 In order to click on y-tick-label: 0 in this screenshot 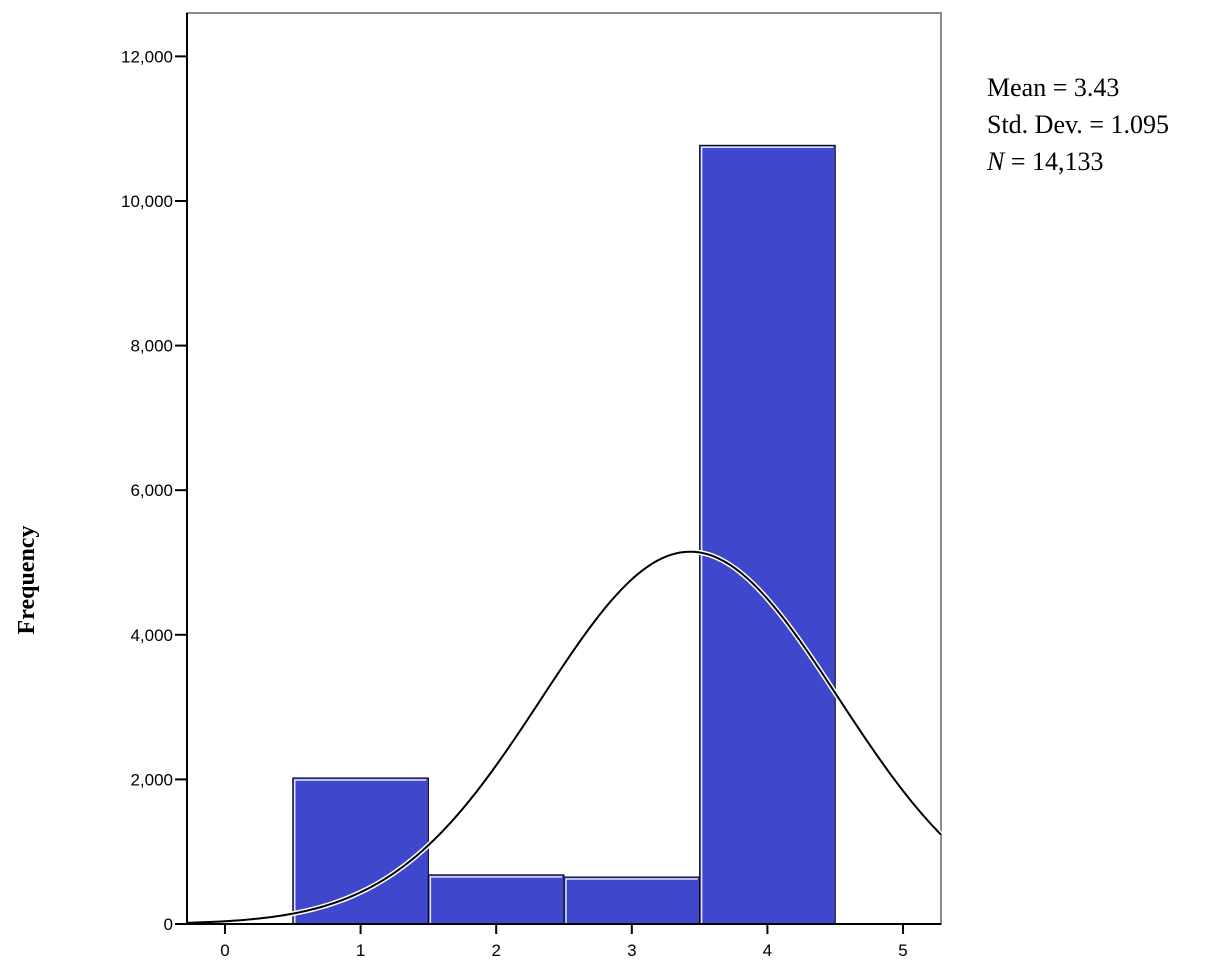, I will do `click(168, 924)`.